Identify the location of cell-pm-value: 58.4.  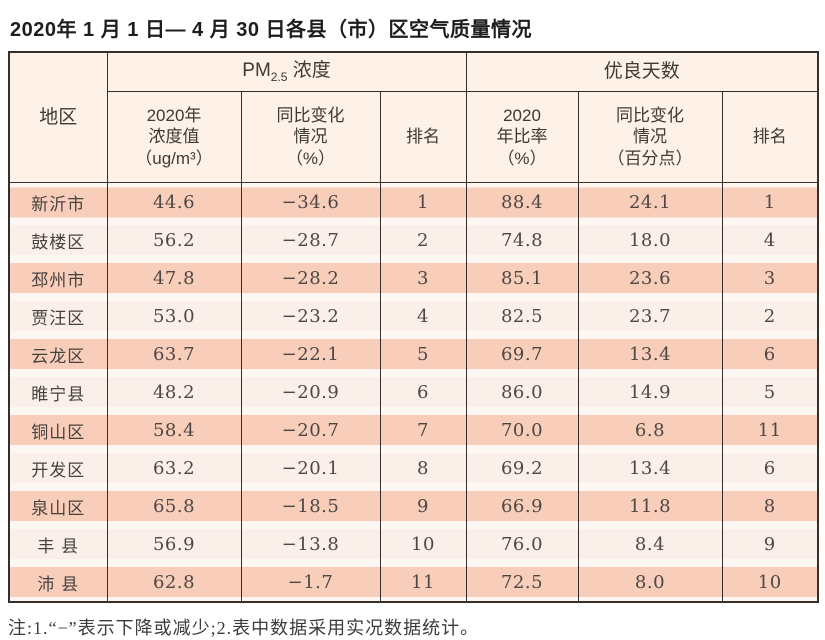
(174, 430).